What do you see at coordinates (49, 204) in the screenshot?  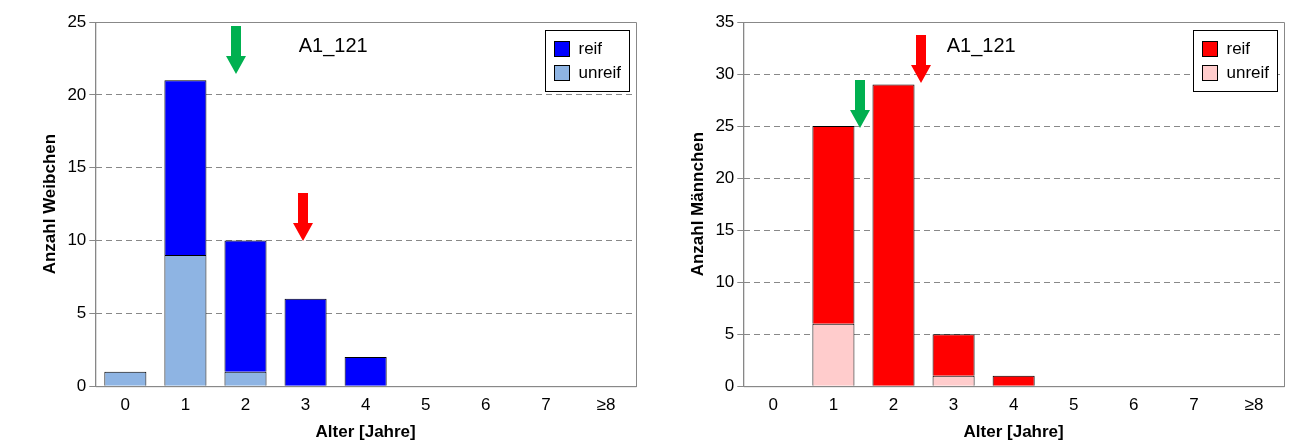 I see `y-axis-title: Anzahl Weibchen` at bounding box center [49, 204].